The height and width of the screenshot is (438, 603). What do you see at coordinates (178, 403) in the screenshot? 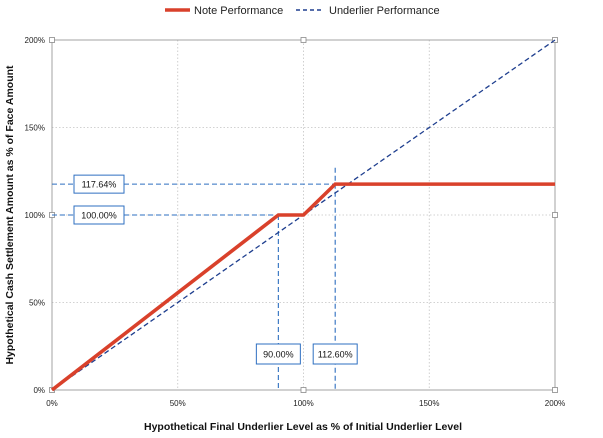
I see `x-tick-label: 50%` at bounding box center [178, 403].